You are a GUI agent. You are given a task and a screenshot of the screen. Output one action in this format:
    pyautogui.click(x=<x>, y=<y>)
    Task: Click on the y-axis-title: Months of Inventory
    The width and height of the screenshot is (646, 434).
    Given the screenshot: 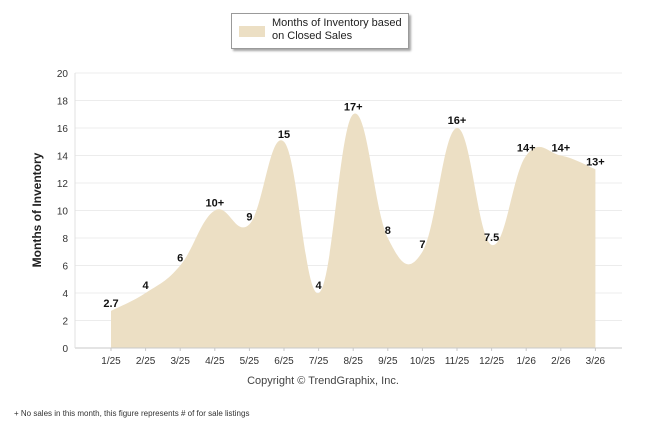 What is the action you would take?
    pyautogui.click(x=37, y=209)
    